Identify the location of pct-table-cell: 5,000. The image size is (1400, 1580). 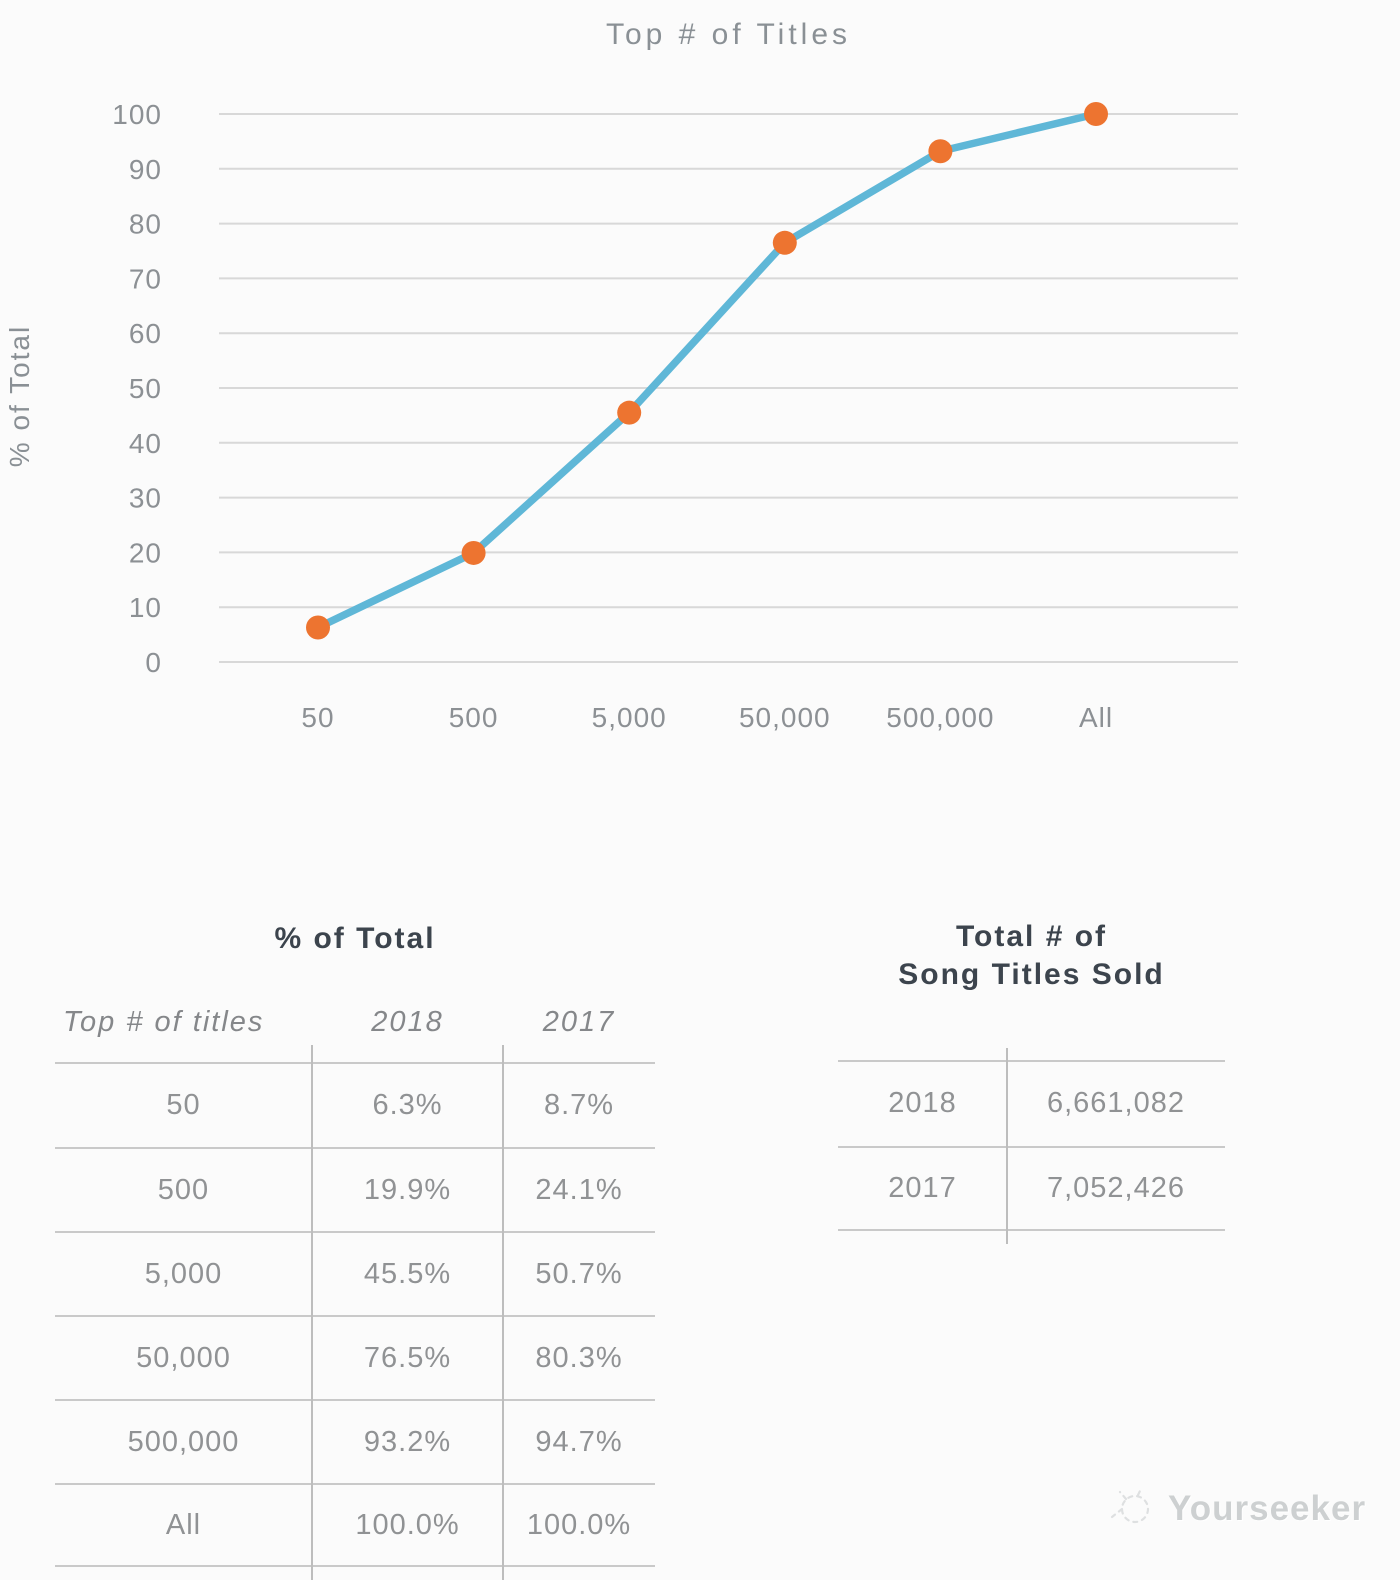
(183, 1273).